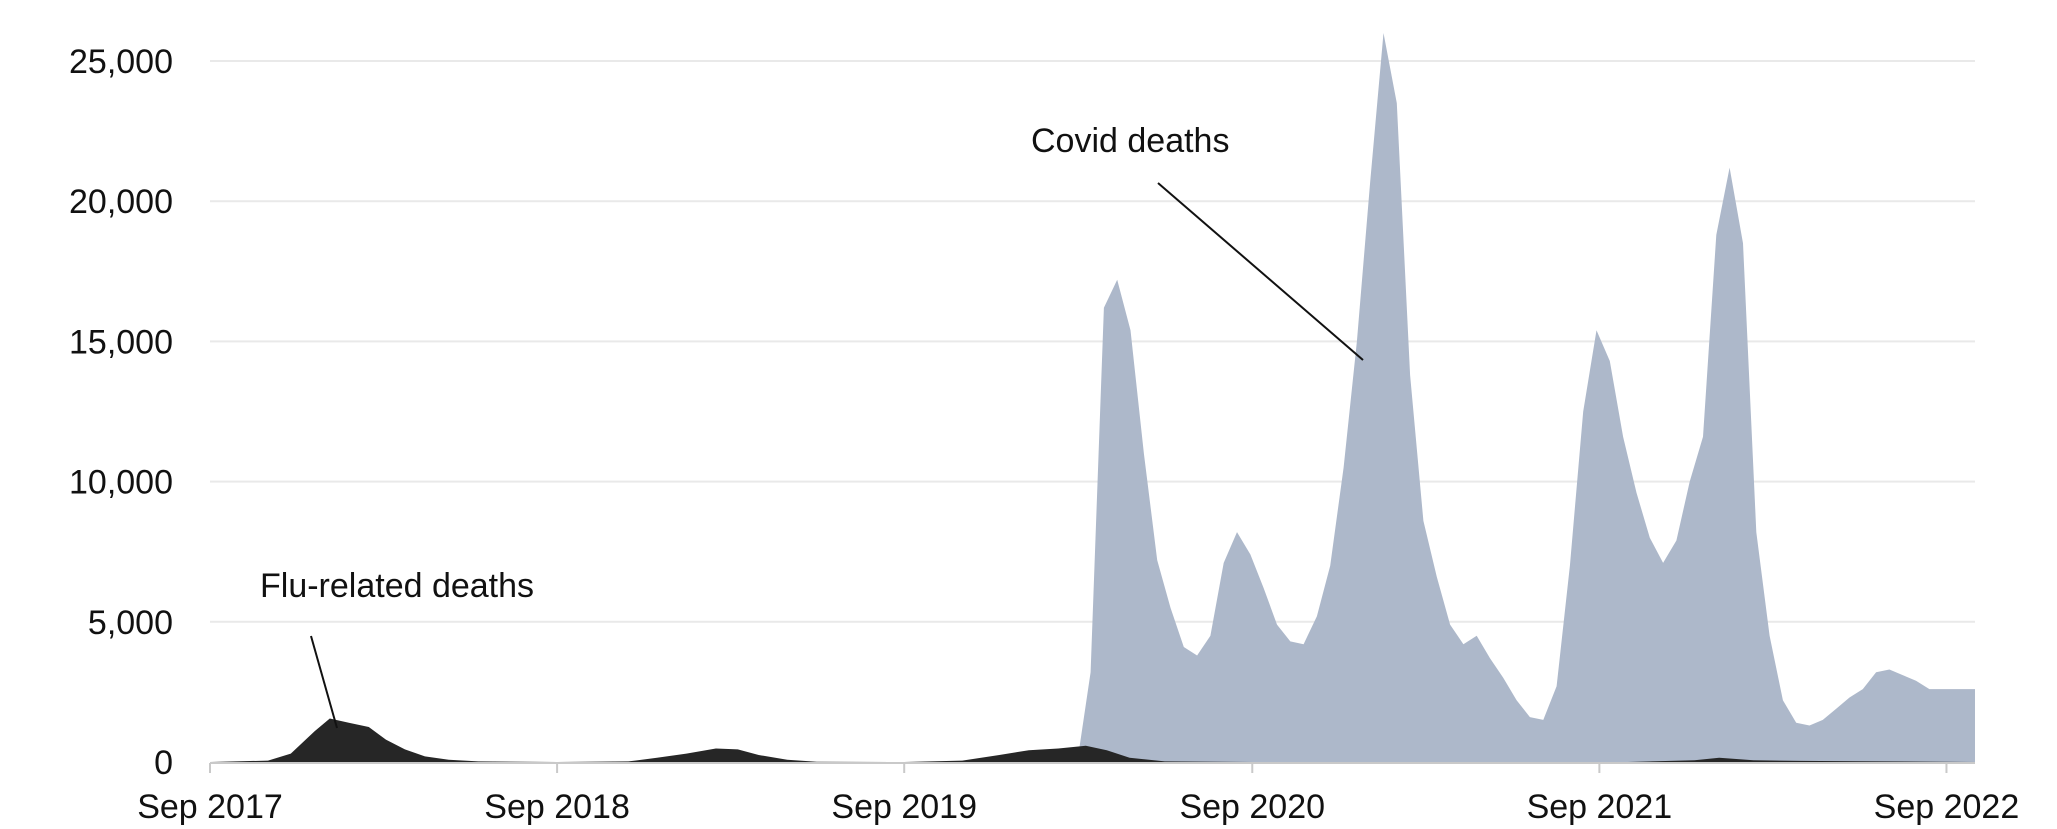 This screenshot has width=2057, height=829. Describe the element at coordinates (1092, 740) in the screenshot. I see `flu-related-deaths-area` at that location.